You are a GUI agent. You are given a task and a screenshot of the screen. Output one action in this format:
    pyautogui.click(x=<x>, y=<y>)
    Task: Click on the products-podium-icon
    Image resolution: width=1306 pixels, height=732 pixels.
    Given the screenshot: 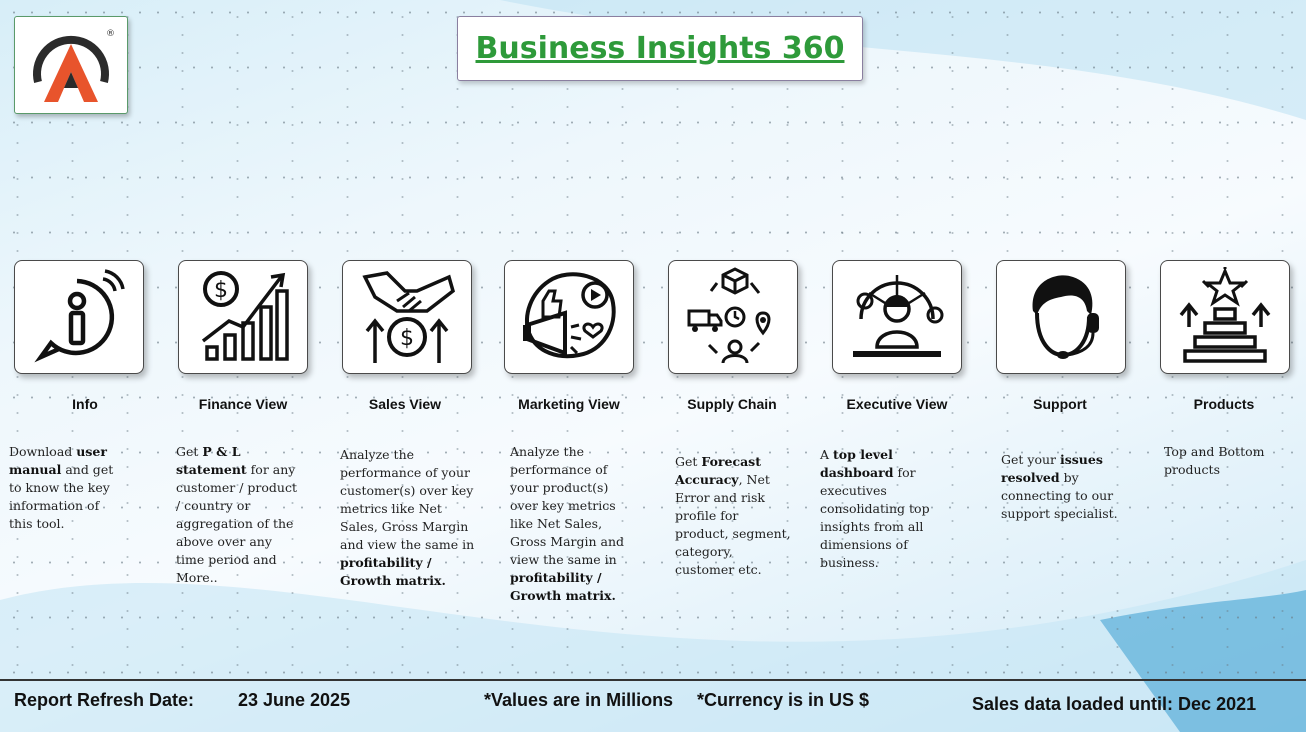 What is the action you would take?
    pyautogui.click(x=1225, y=315)
    